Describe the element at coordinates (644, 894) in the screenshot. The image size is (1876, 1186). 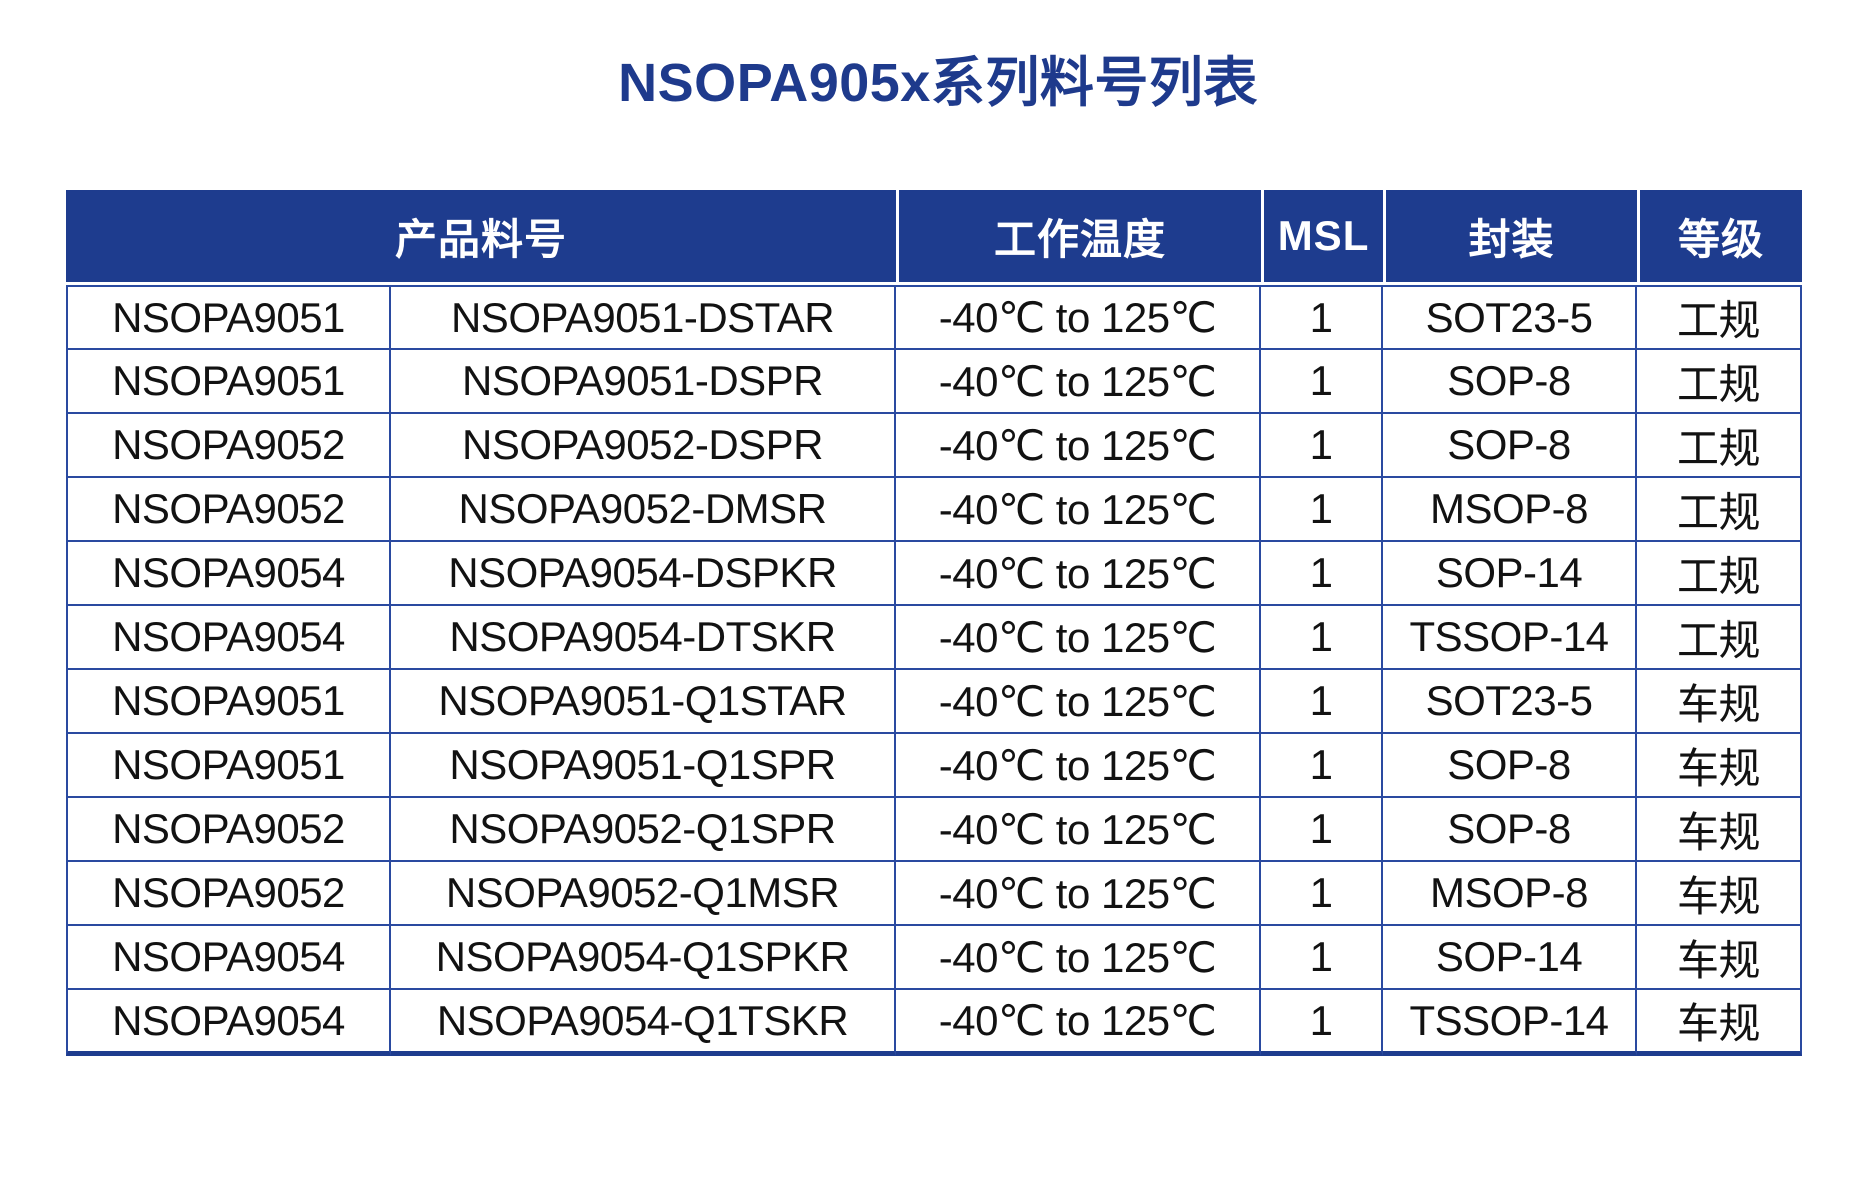
I see `cell-part-number: NSOPA9052-Q1MSR` at that location.